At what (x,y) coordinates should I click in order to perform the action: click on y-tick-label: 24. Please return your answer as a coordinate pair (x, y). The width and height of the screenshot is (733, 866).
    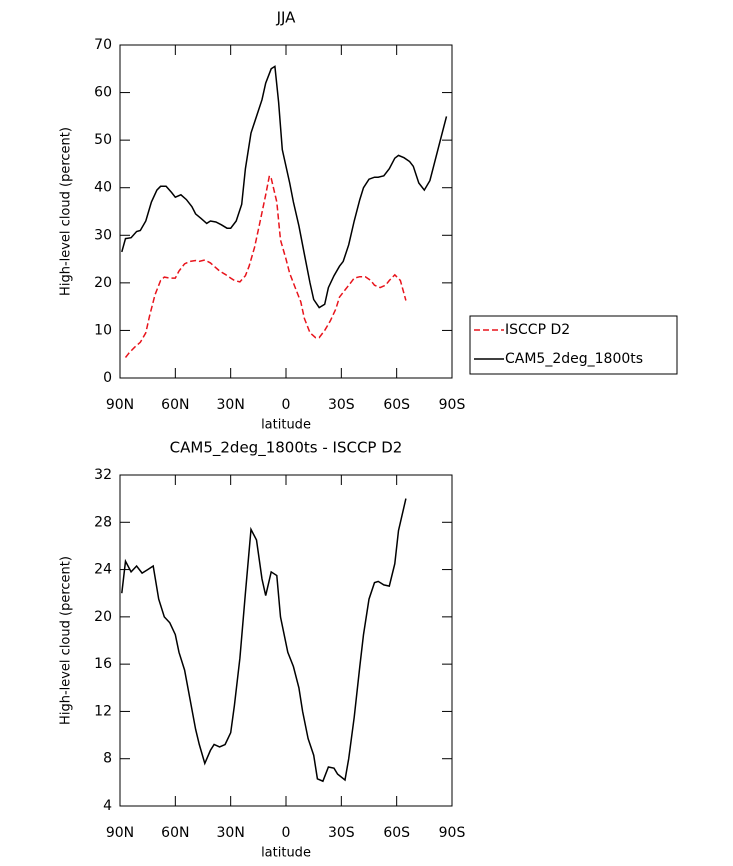
    Looking at the image, I should click on (103, 570).